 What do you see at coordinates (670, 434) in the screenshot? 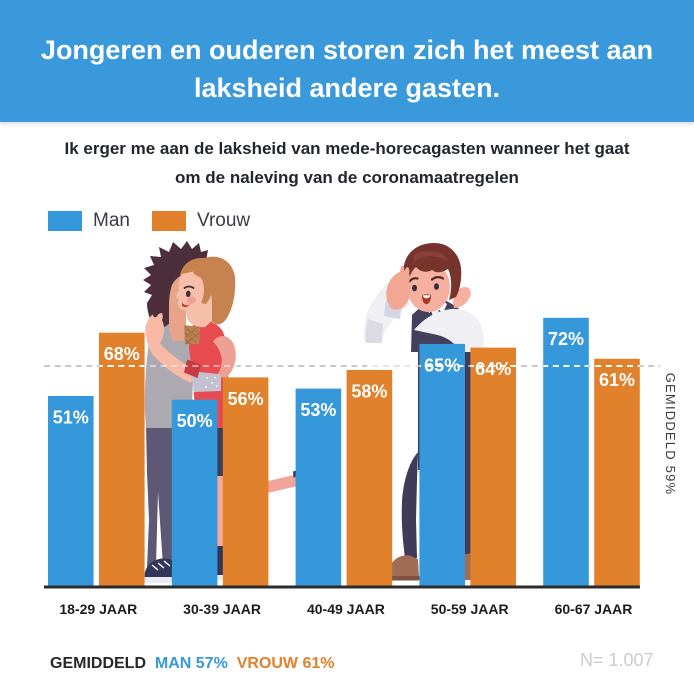
I see `svg-text: GEMIDDELD 59%` at bounding box center [670, 434].